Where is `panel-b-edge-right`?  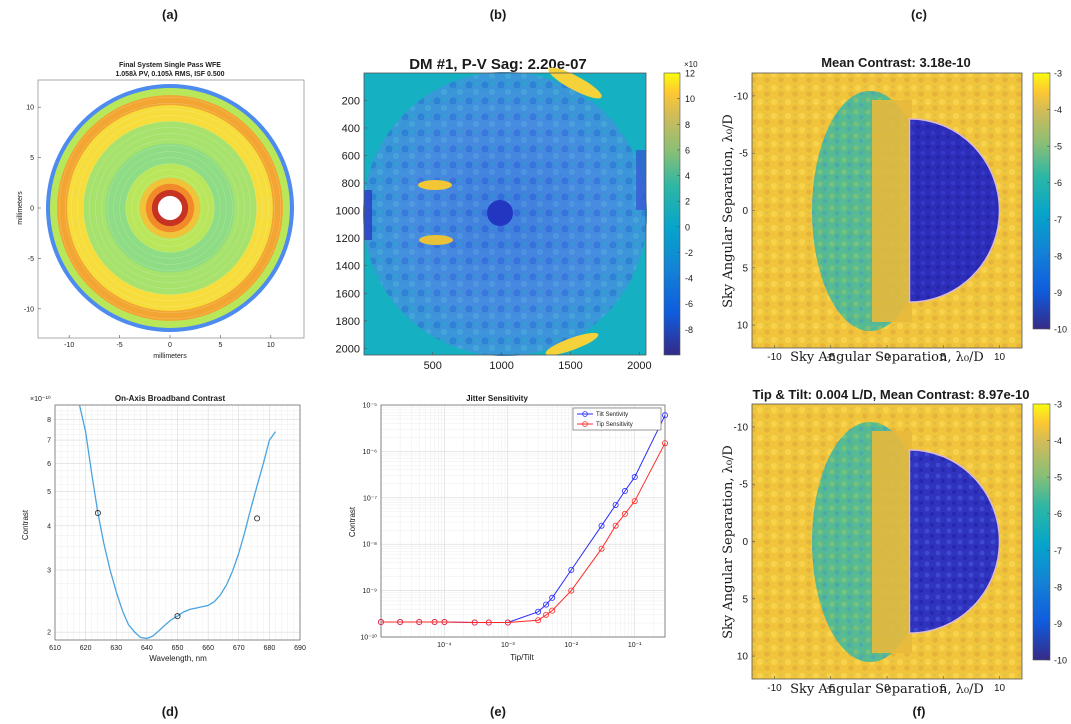 panel-b-edge-right is located at coordinates (641, 180).